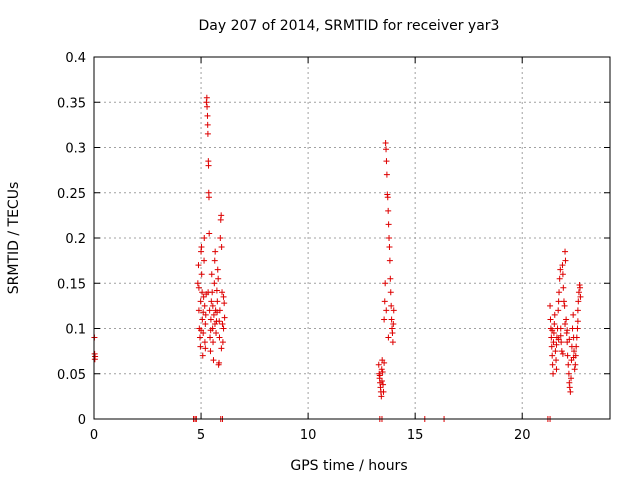  Describe the element at coordinates (14, 238) in the screenshot. I see `y-axis-title: SRMTID / TECUs` at that location.